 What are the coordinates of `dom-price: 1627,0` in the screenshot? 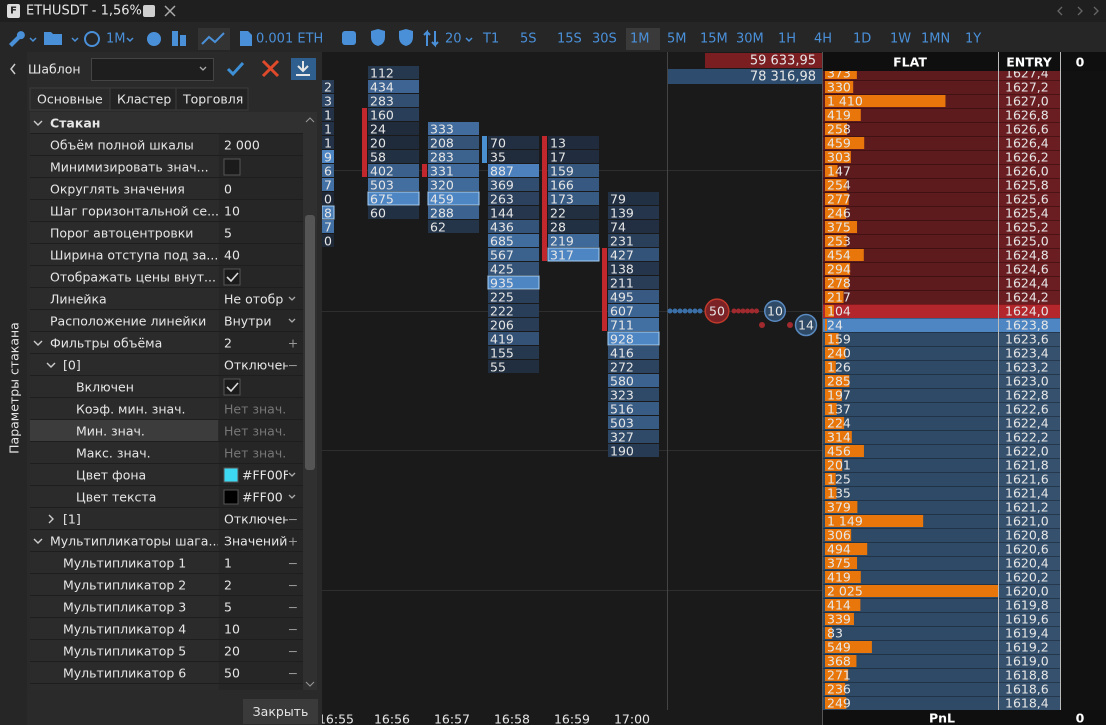 It's located at (1027, 101).